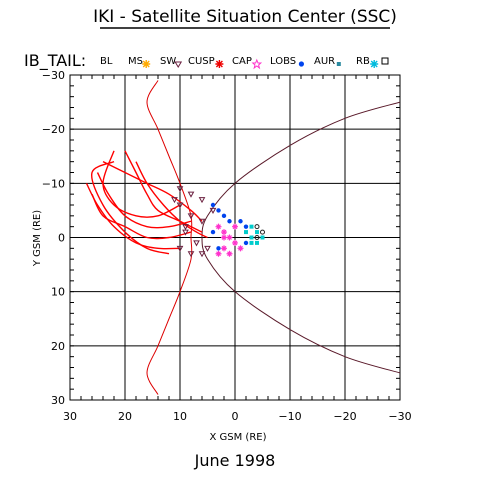  I want to click on asterisk-orange-icon, so click(146, 64).